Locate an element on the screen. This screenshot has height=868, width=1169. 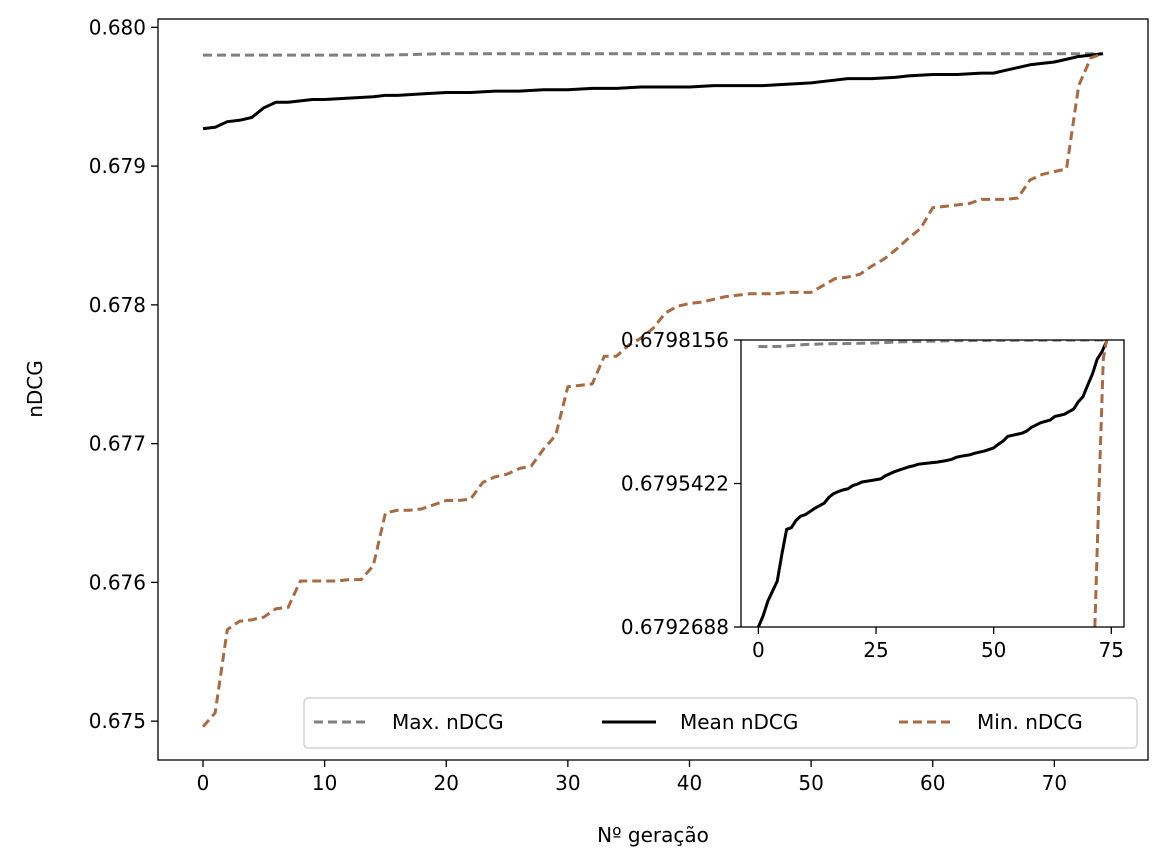
inset-y-ticks: 0.6792688 0.6795422 0.6798156 is located at coordinates (681, 483).